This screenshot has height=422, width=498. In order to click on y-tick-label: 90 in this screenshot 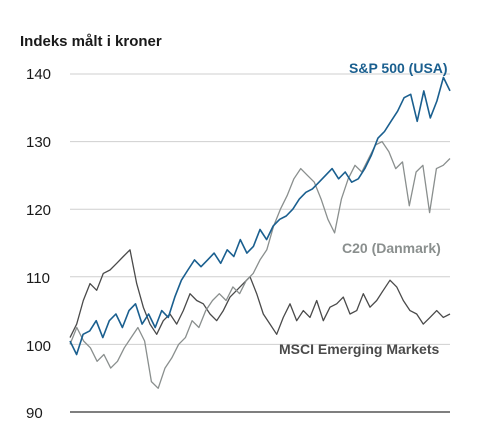, I will do `click(34, 413)`.